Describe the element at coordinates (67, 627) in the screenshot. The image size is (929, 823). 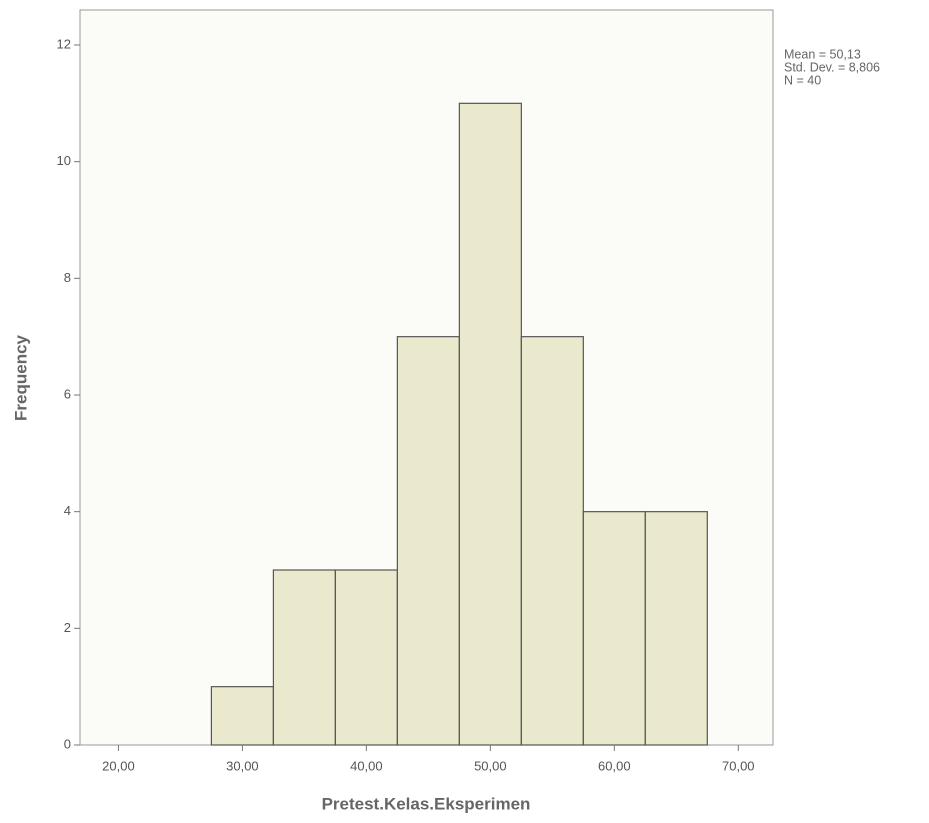
I see `y-tick-label: 2` at that location.